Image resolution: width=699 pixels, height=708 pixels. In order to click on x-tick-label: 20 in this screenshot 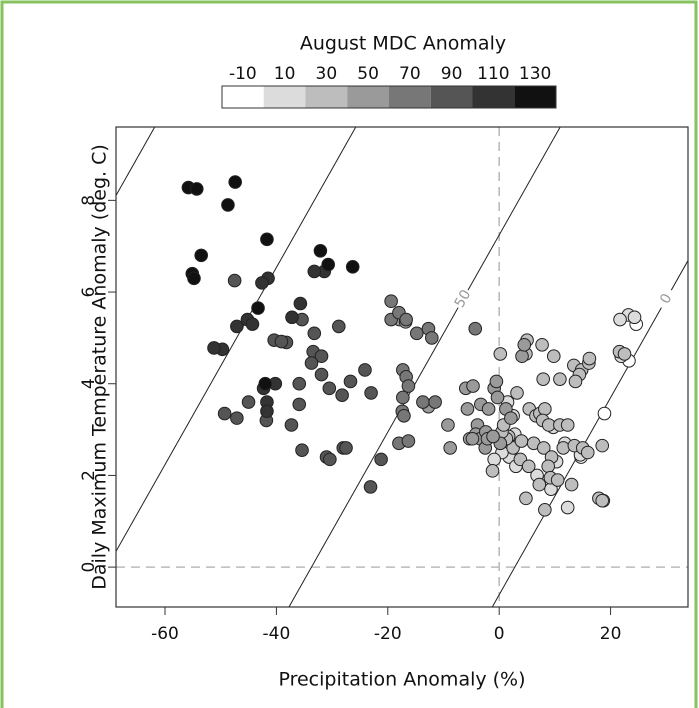, I will do `click(611, 634)`.